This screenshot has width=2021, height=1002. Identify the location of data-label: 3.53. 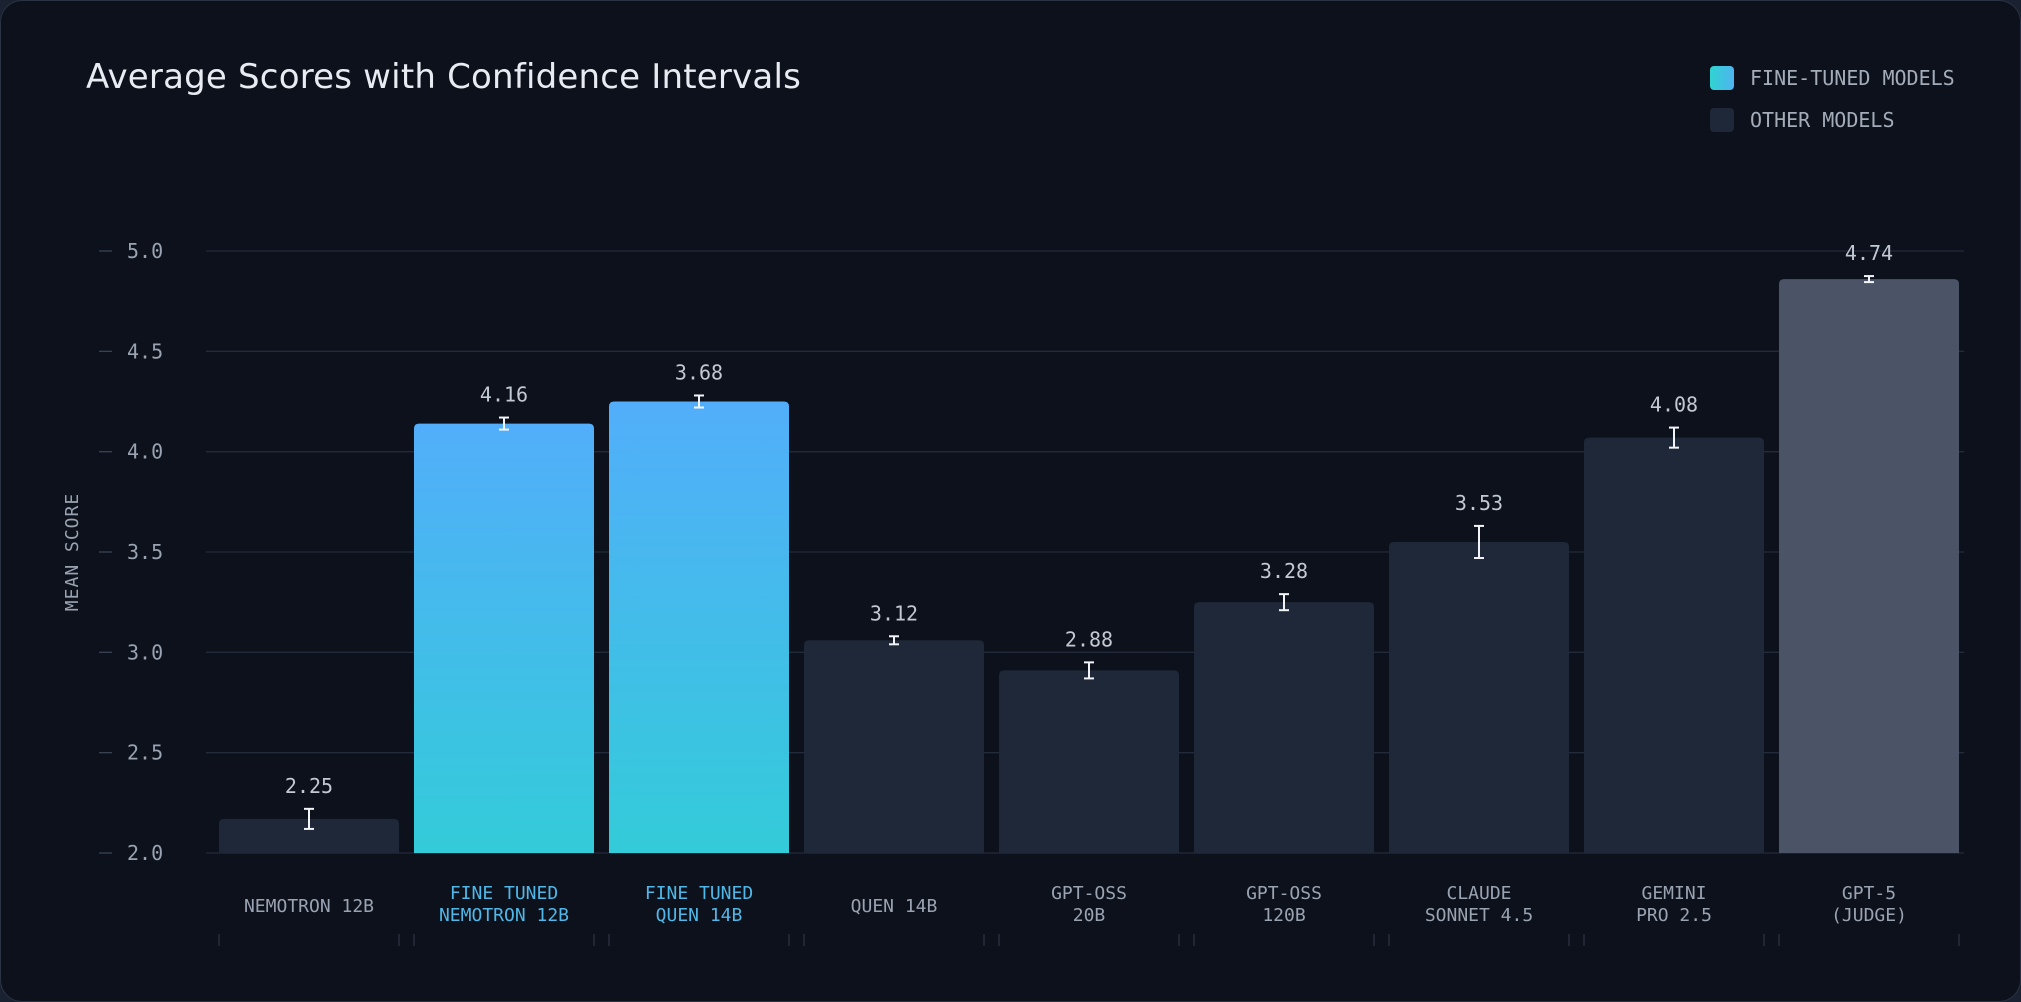
(1479, 503).